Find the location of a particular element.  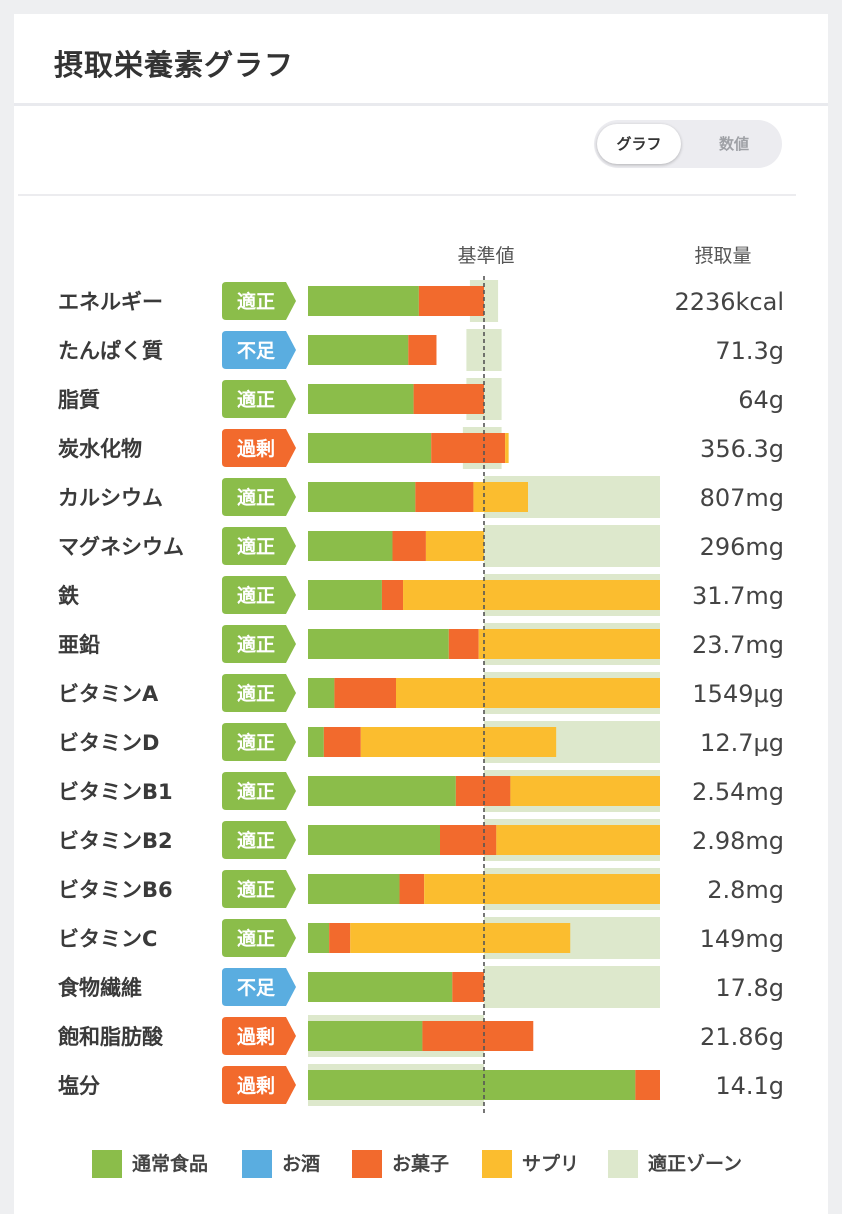

intake-value: 21.86g is located at coordinates (742, 1037).